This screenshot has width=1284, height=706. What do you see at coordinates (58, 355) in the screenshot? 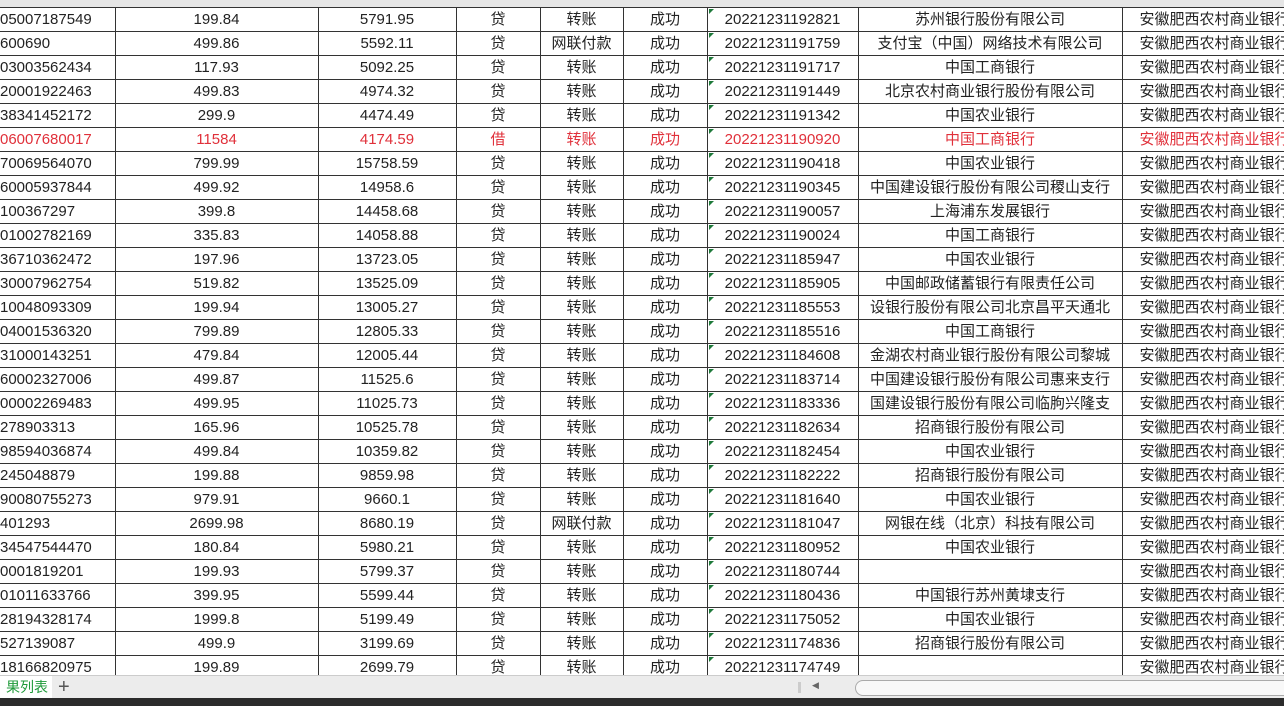
I see `account-cell: 31000143251` at bounding box center [58, 355].